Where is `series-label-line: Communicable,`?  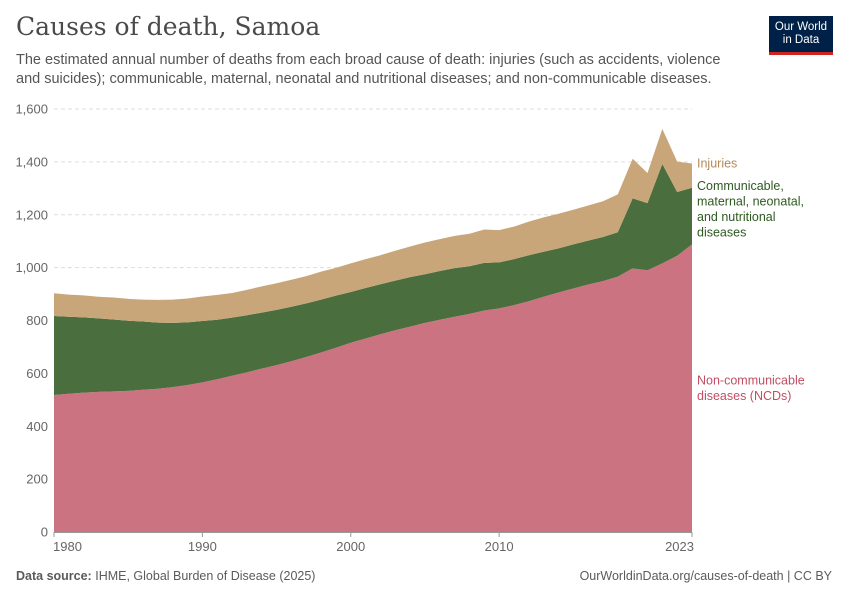 series-label-line: Communicable, is located at coordinates (740, 186).